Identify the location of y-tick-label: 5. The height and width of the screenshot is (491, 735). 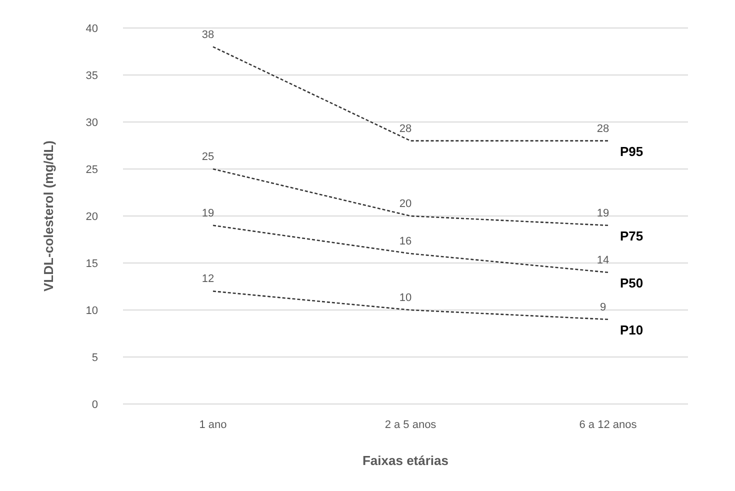
(95, 358).